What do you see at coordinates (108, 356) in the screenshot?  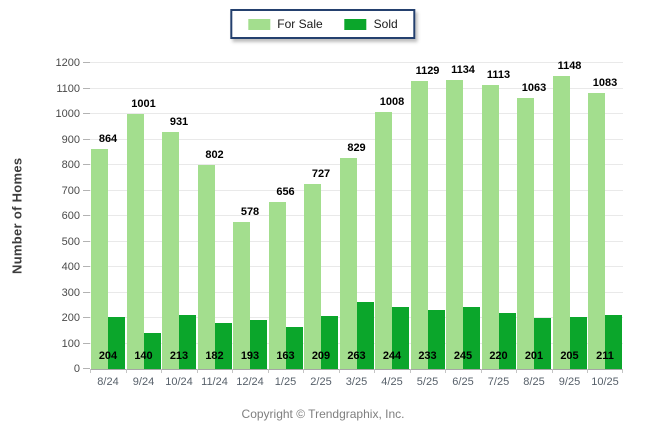 I see `sold-value-label: 204` at bounding box center [108, 356].